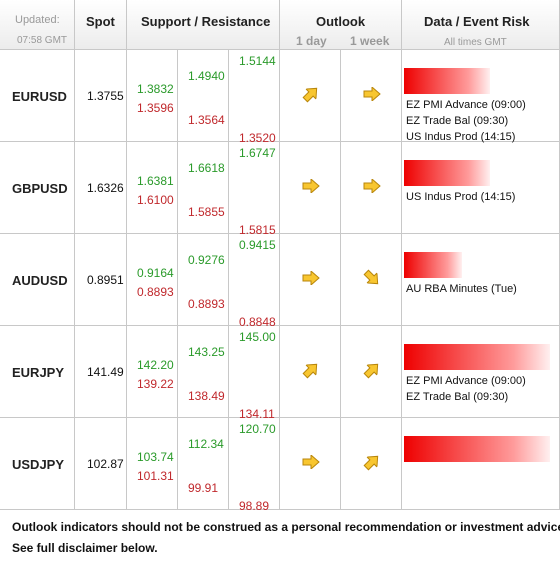  What do you see at coordinates (155, 457) in the screenshot?
I see `resistance: 103.74` at bounding box center [155, 457].